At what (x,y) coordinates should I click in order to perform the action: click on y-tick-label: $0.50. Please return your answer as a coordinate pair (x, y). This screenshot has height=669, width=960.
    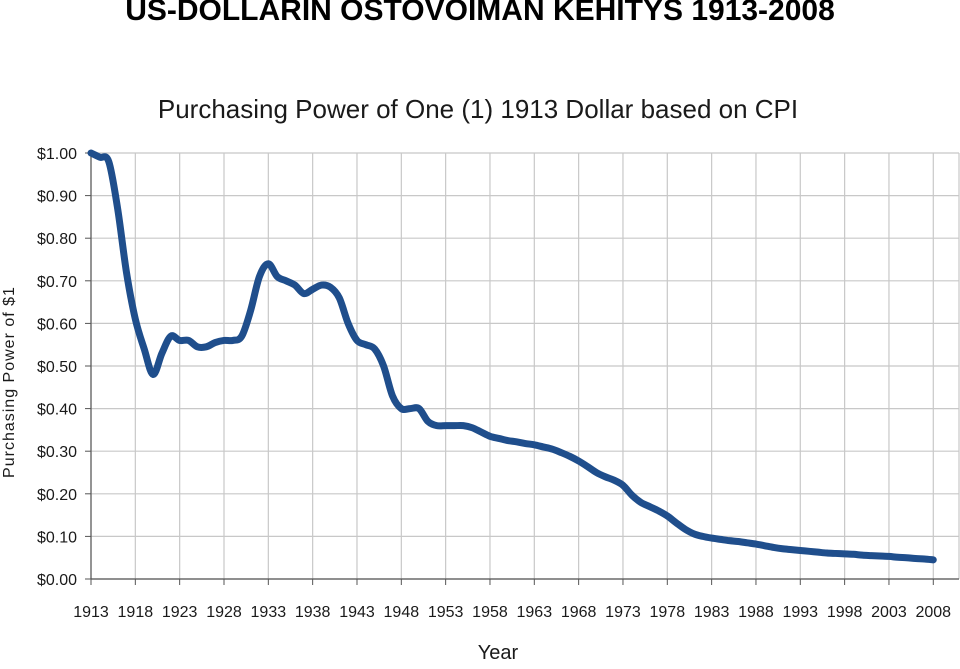
    Looking at the image, I should click on (57, 367).